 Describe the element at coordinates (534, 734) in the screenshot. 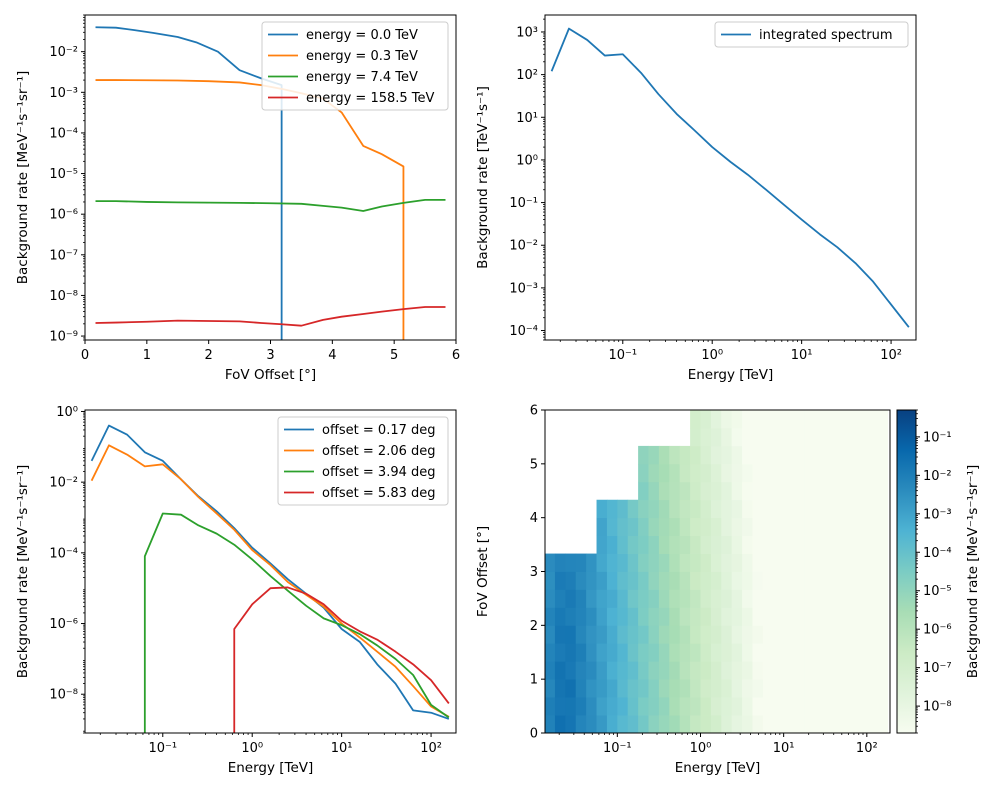

I see `y-tick-label: 0` at that location.